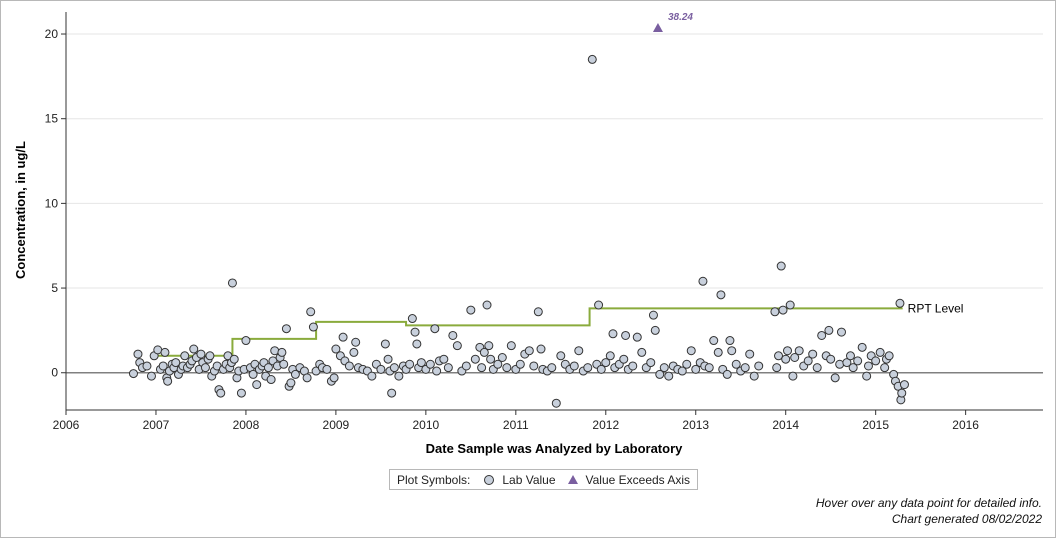  I want to click on x-tick-label: 2012, so click(605, 425).